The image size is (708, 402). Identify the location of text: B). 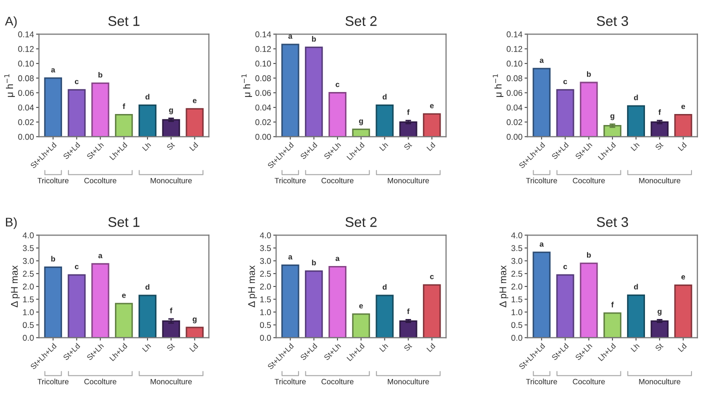
(11, 223).